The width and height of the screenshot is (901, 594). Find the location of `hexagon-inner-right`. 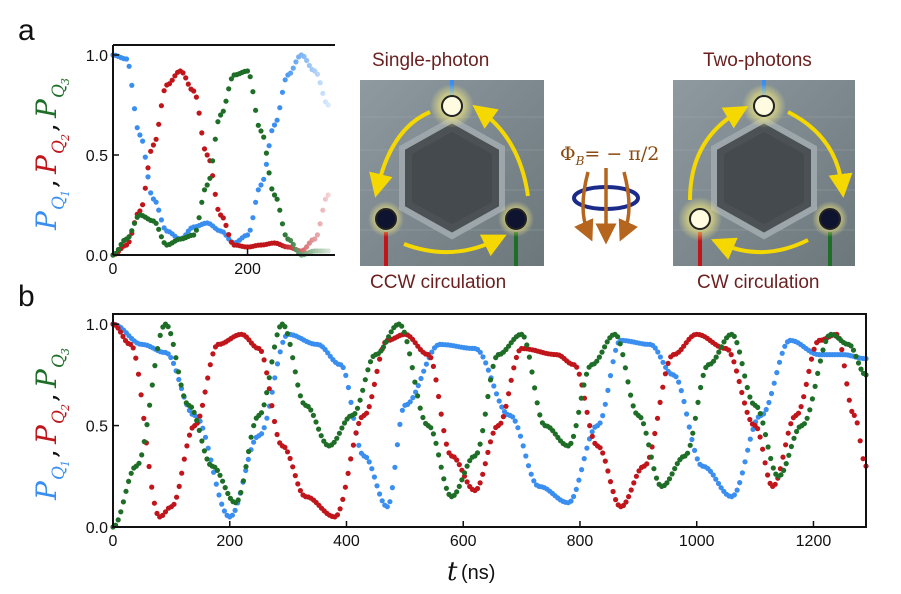

hexagon-inner-right is located at coordinates (764, 178).